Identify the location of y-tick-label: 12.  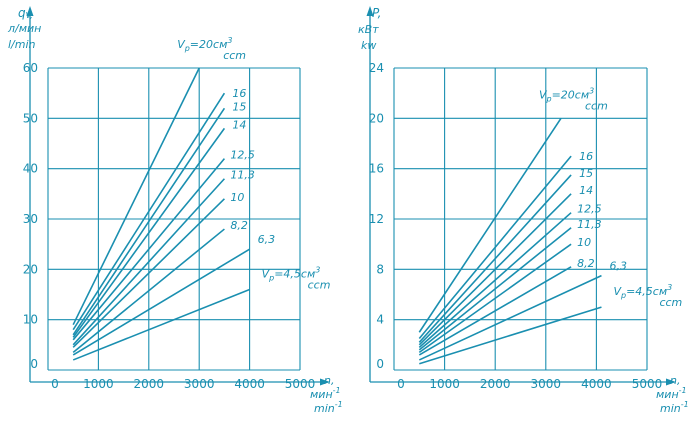
(376, 219).